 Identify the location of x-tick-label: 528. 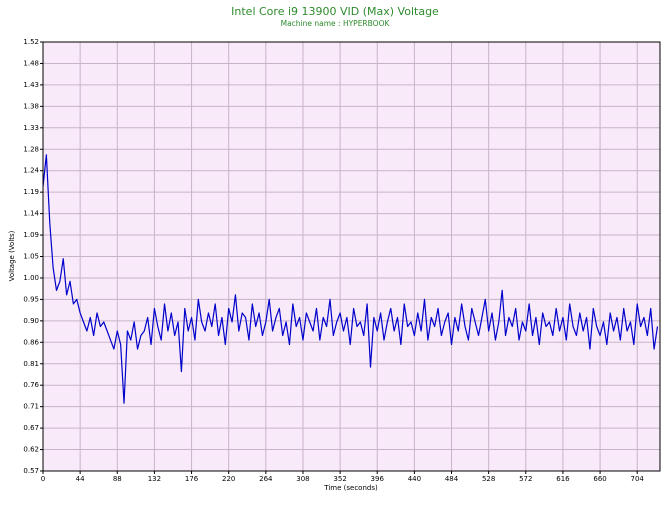
(488, 479).